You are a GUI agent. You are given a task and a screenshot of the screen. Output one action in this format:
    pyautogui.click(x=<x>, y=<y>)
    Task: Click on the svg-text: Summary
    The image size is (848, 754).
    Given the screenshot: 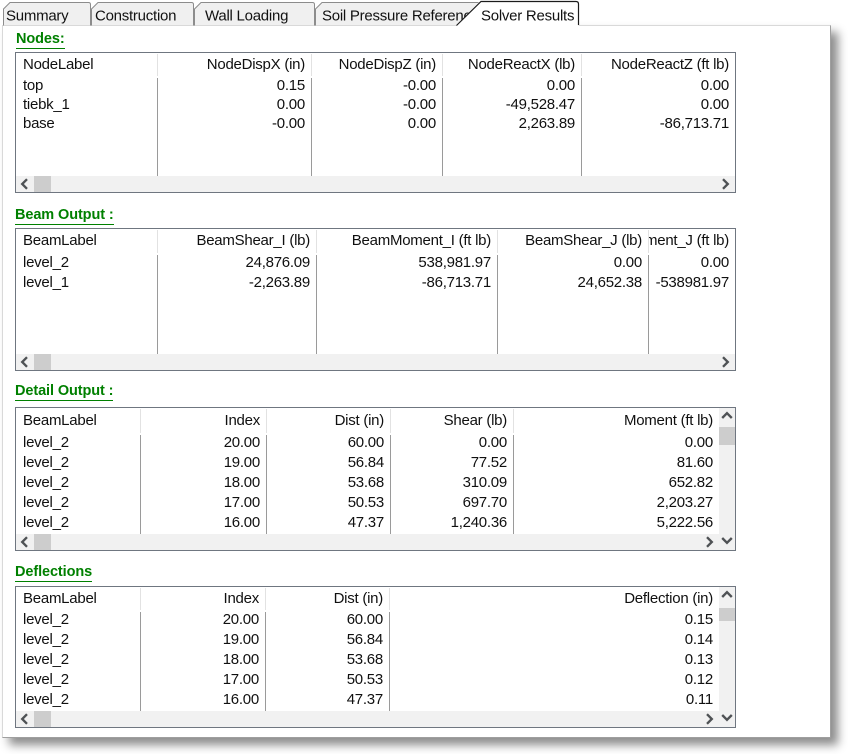 What is the action you would take?
    pyautogui.click(x=37, y=16)
    